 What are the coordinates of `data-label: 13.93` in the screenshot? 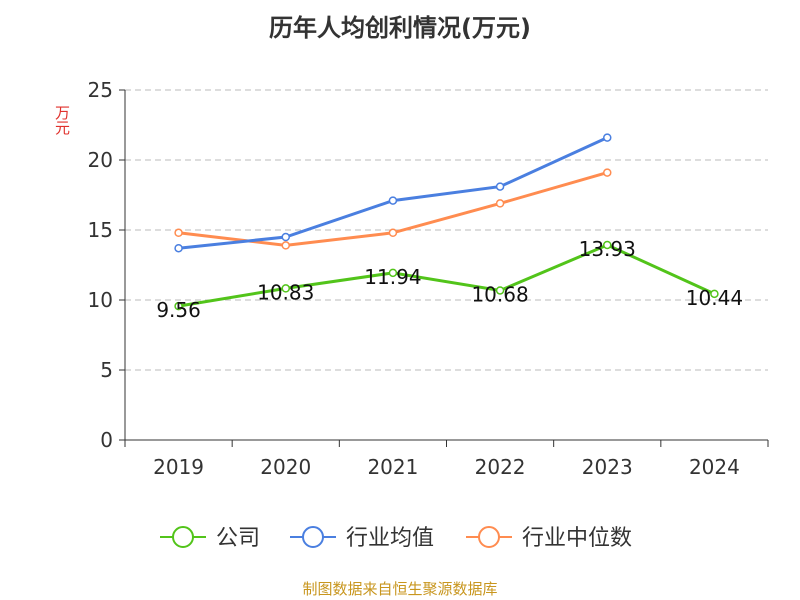 It's located at (607, 249).